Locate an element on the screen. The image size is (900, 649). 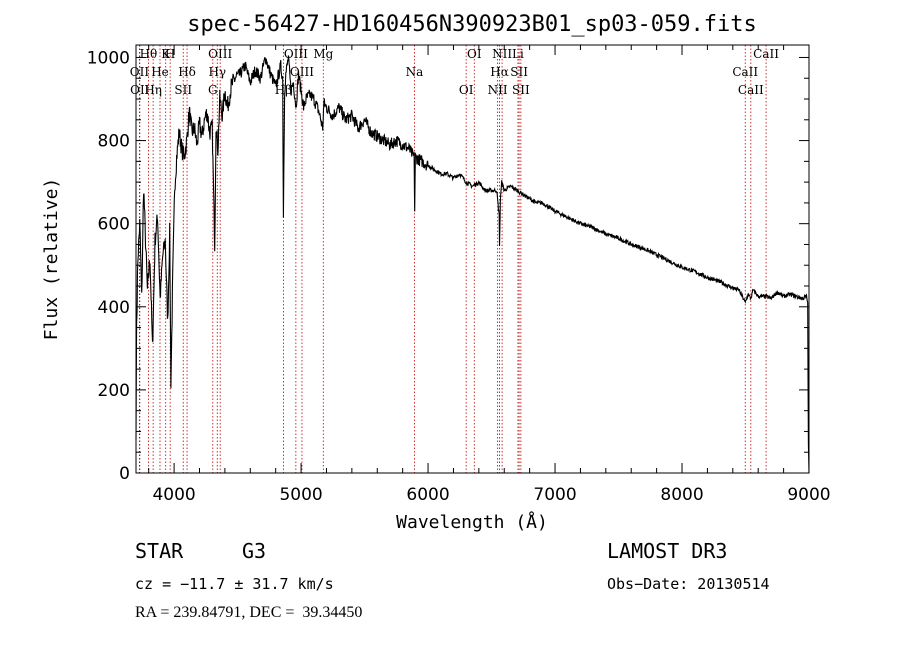
y-tick-label: 200 is located at coordinates (114, 391).